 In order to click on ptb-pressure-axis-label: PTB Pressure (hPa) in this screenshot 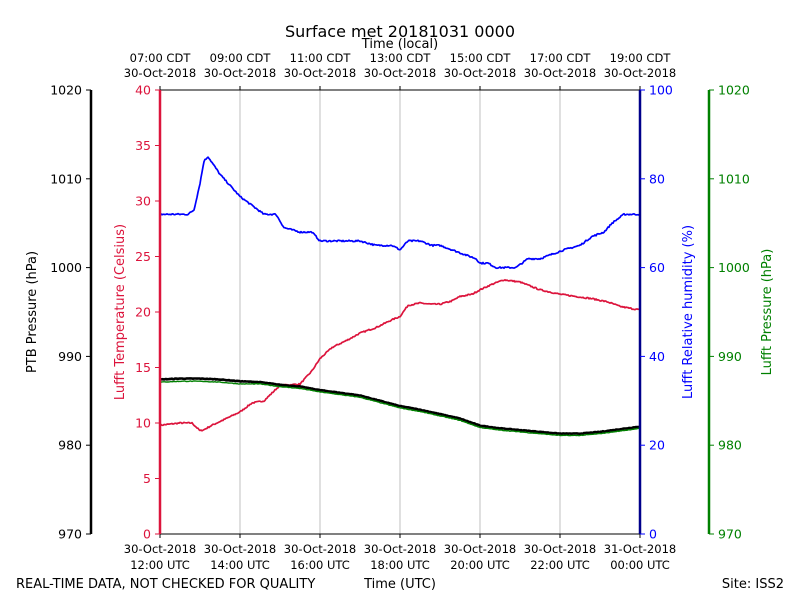, I will do `click(32, 312)`.